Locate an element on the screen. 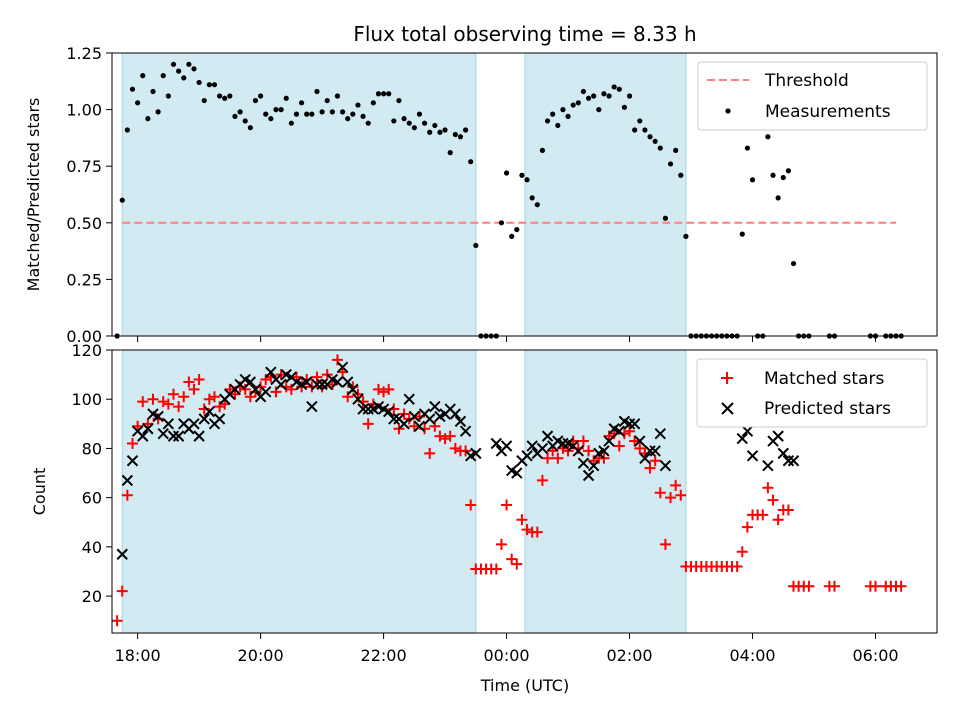  legend-predicted-label: Predicted stars is located at coordinates (827, 409).